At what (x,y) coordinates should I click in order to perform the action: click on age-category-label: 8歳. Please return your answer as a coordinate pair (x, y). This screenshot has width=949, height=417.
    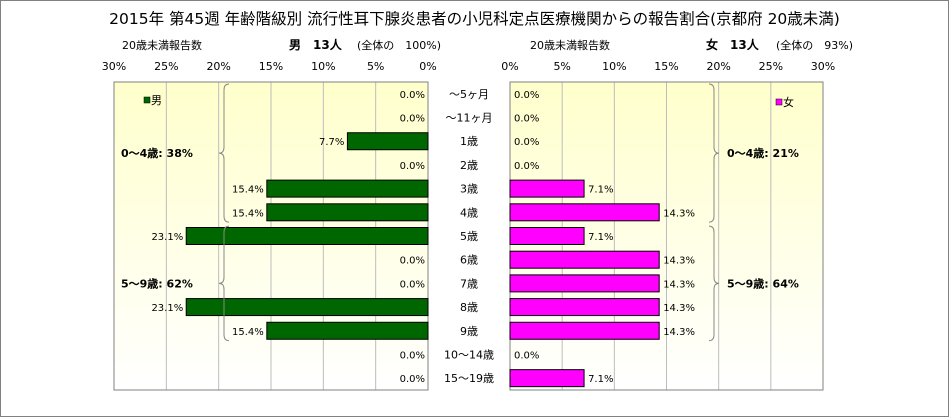
    Looking at the image, I should click on (469, 307).